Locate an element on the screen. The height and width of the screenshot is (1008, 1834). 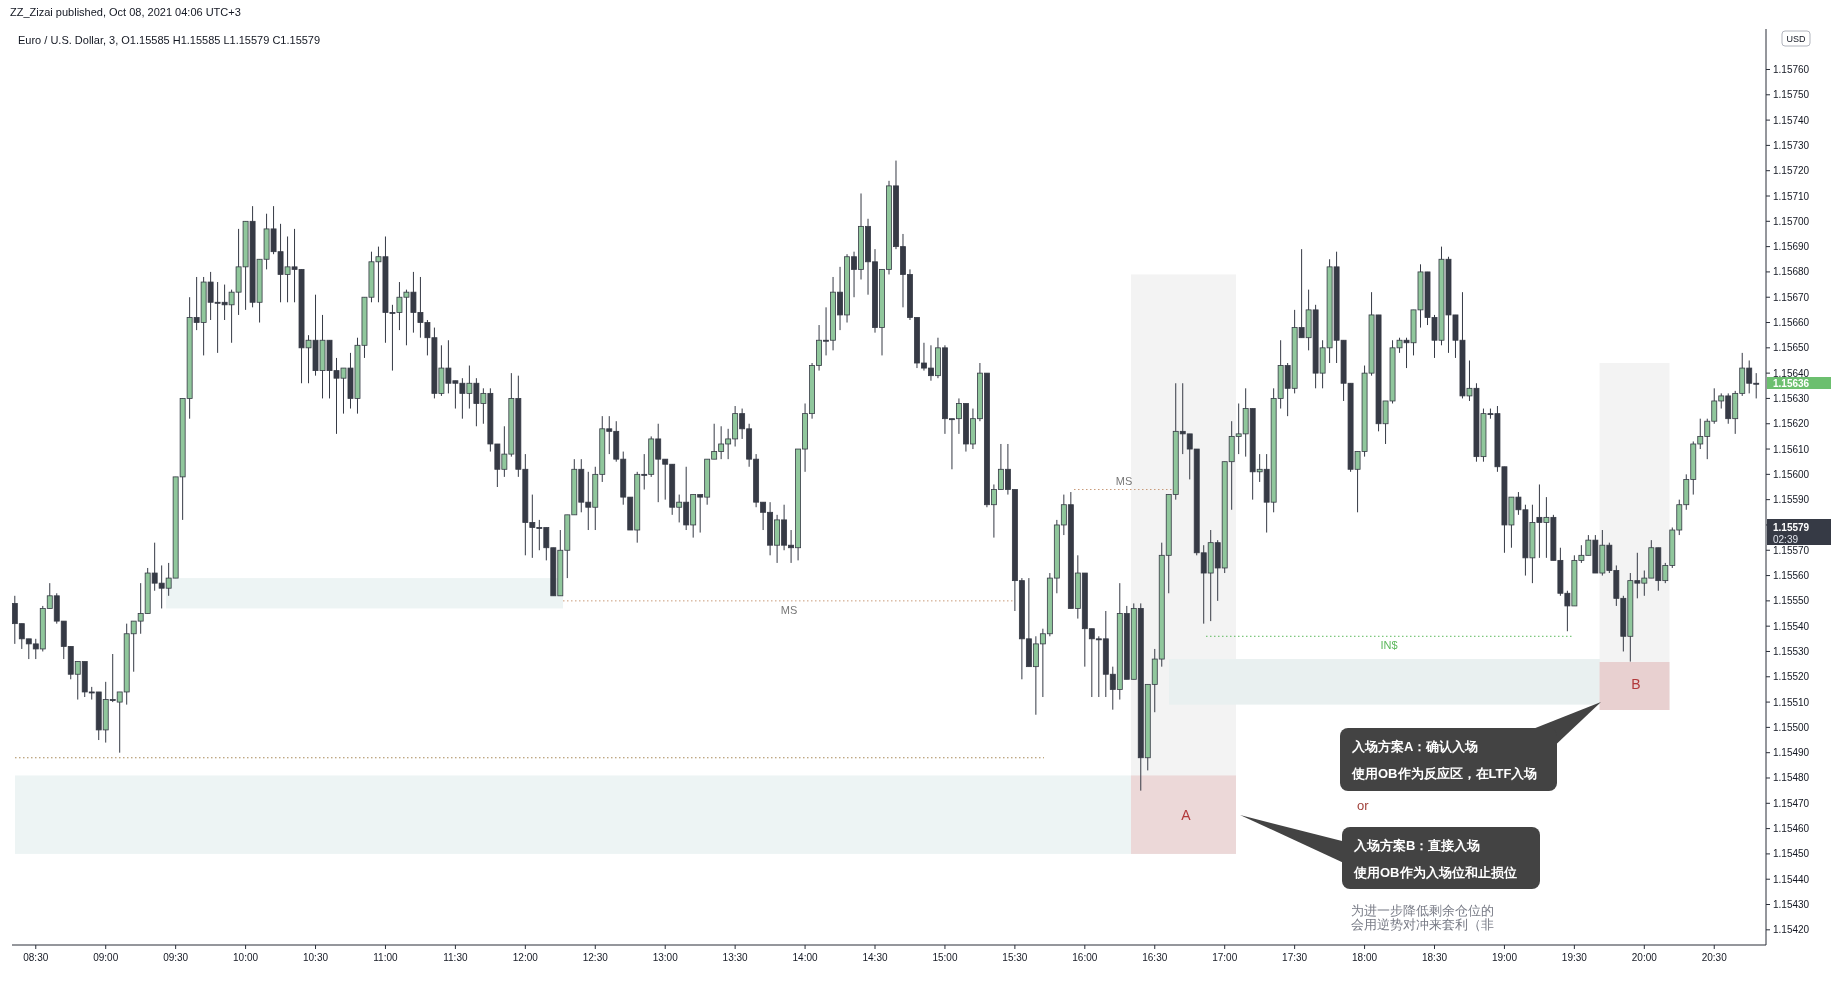
x-tick-label: 12:00 is located at coordinates (525, 957).